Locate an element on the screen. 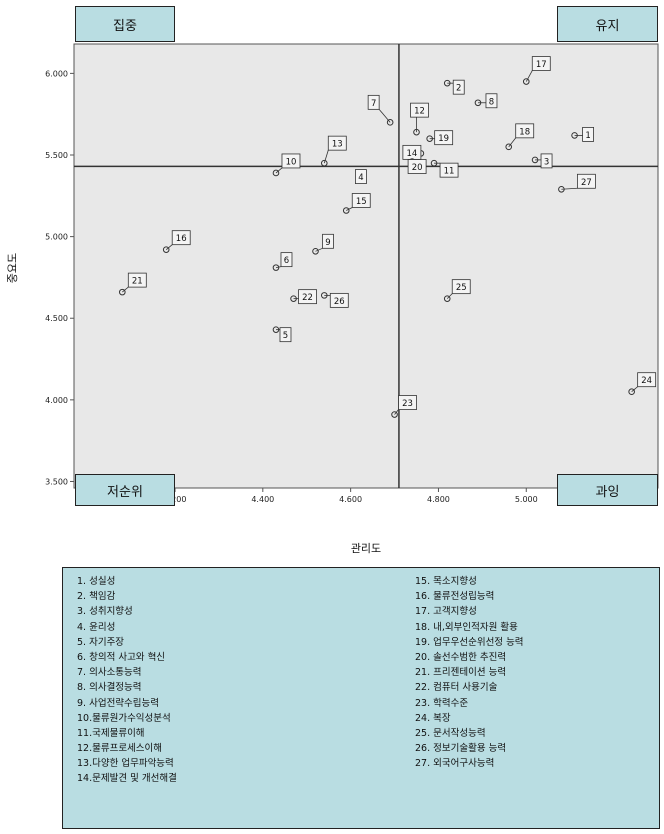 This screenshot has width=664, height=834. point-label: 18 is located at coordinates (524, 132).